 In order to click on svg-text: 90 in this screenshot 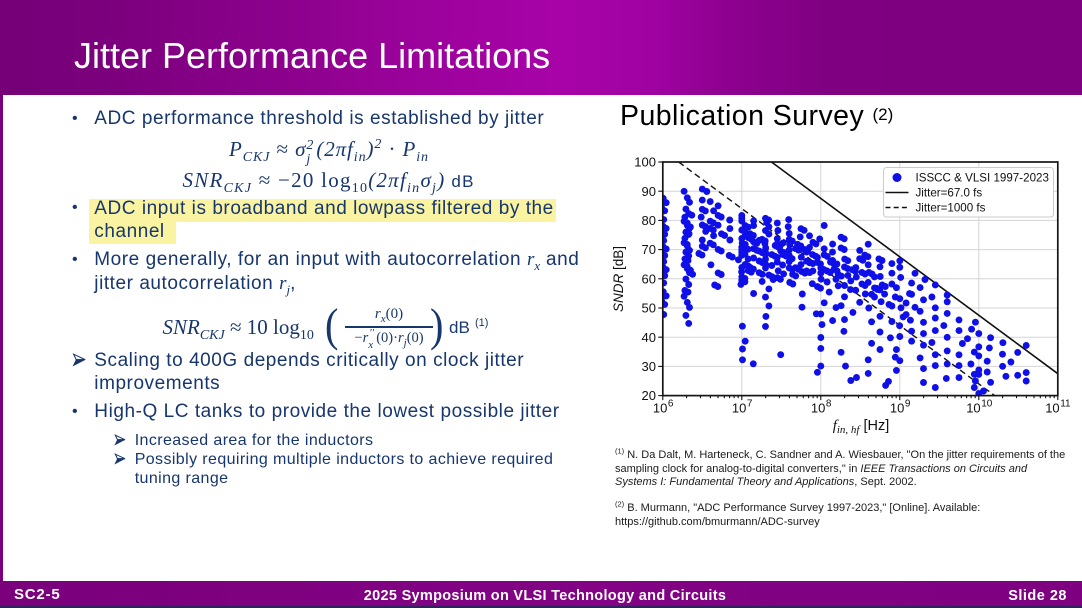, I will do `click(649, 191)`.